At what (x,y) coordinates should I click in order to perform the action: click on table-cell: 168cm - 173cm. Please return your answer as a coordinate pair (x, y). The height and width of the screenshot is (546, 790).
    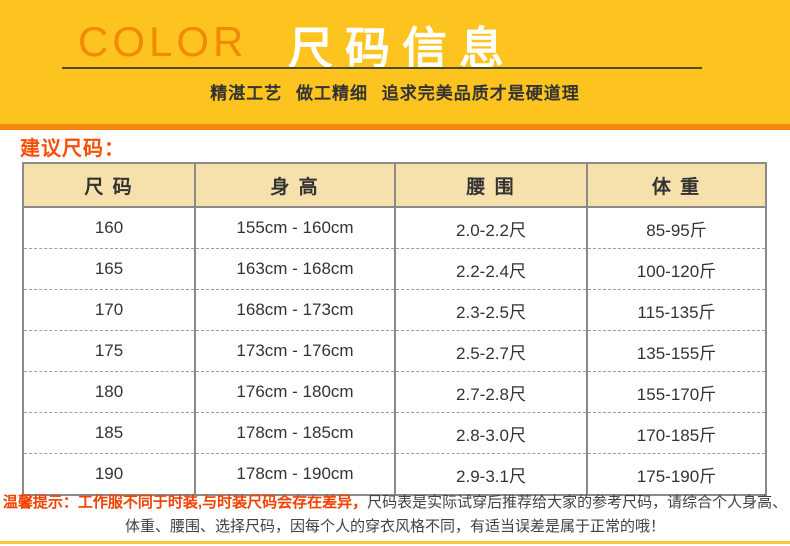
    Looking at the image, I should click on (294, 310).